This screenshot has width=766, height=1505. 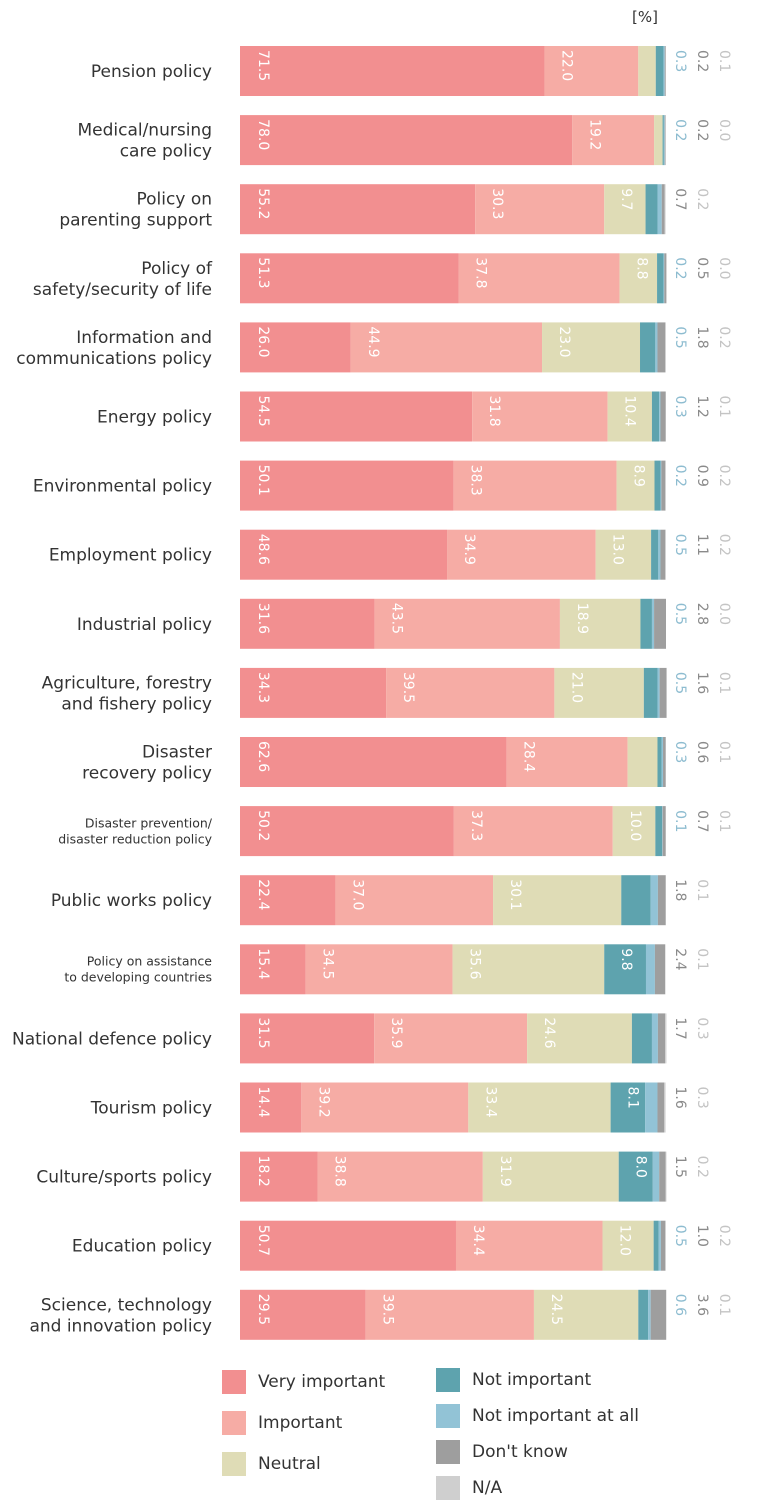 I want to click on data-label: 38.3, so click(x=475, y=480).